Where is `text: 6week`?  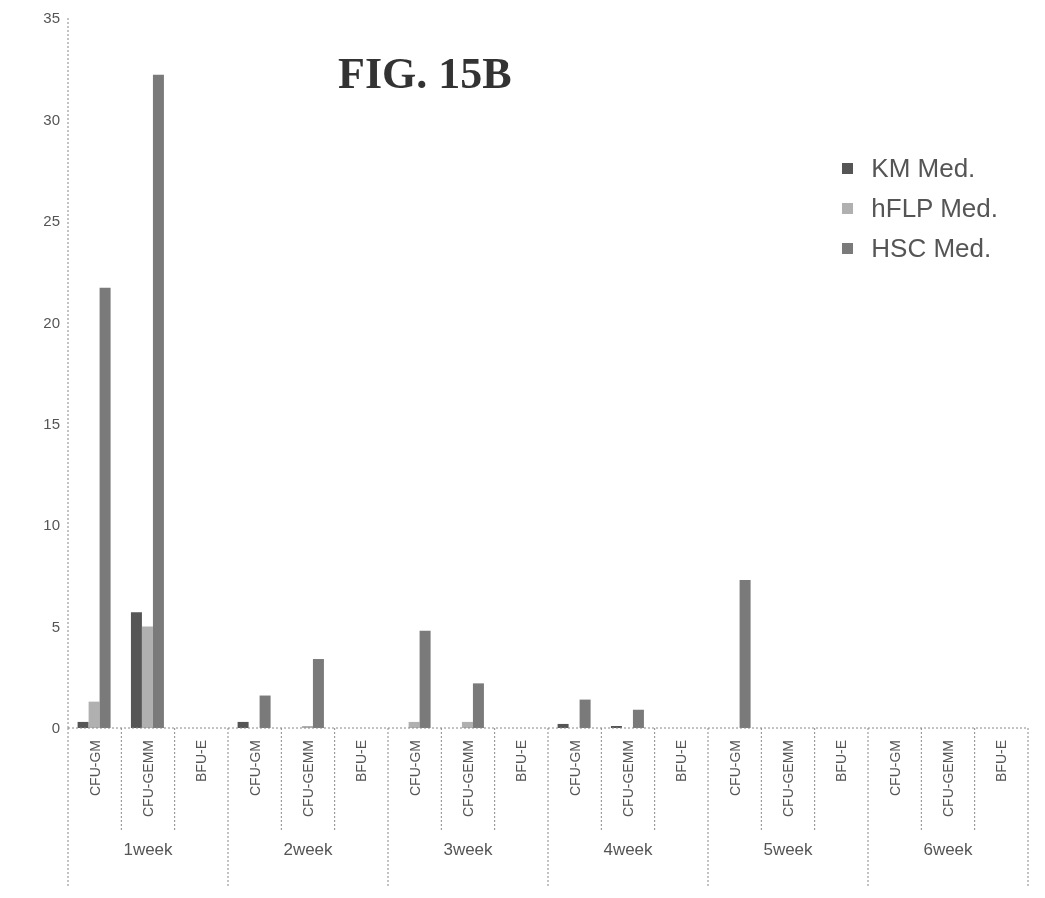
text: 6week is located at coordinates (948, 850).